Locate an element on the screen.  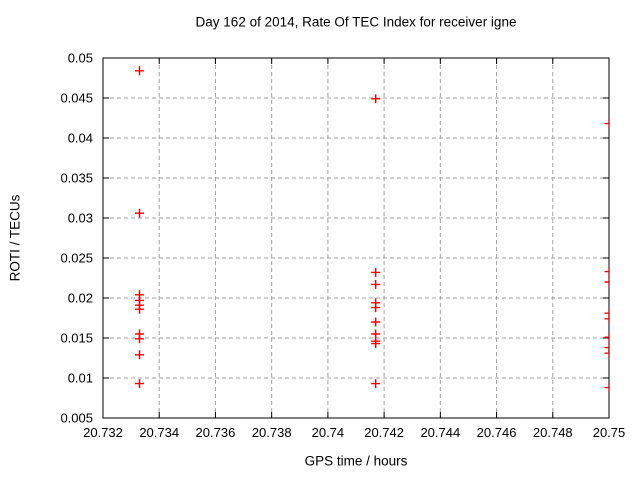
y-tick-label: 0.03 is located at coordinates (80, 218).